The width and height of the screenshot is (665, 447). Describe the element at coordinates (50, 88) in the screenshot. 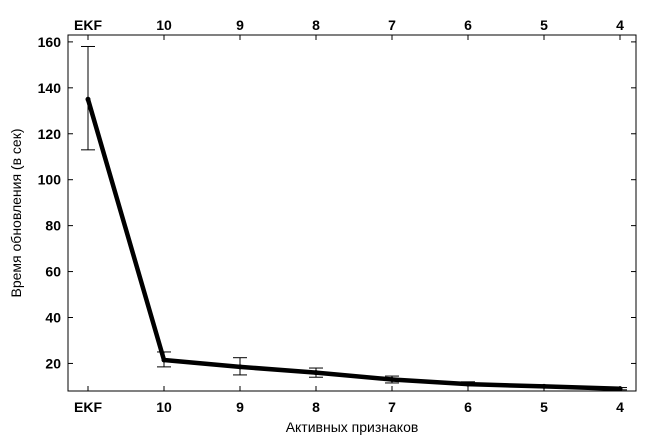

I see `y-tick-label: 140` at that location.